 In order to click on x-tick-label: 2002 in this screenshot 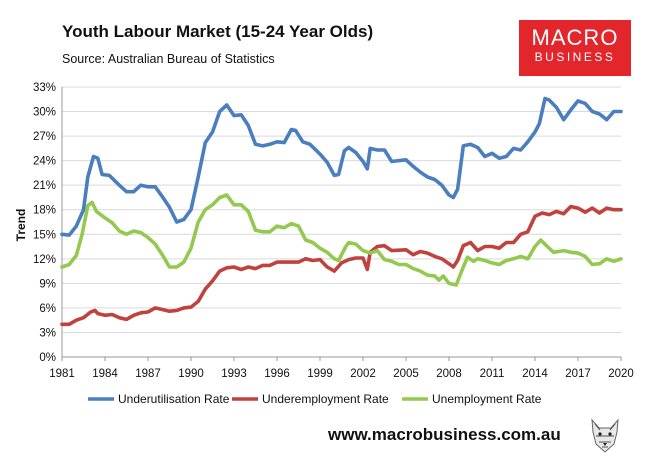, I will do `click(363, 374)`.